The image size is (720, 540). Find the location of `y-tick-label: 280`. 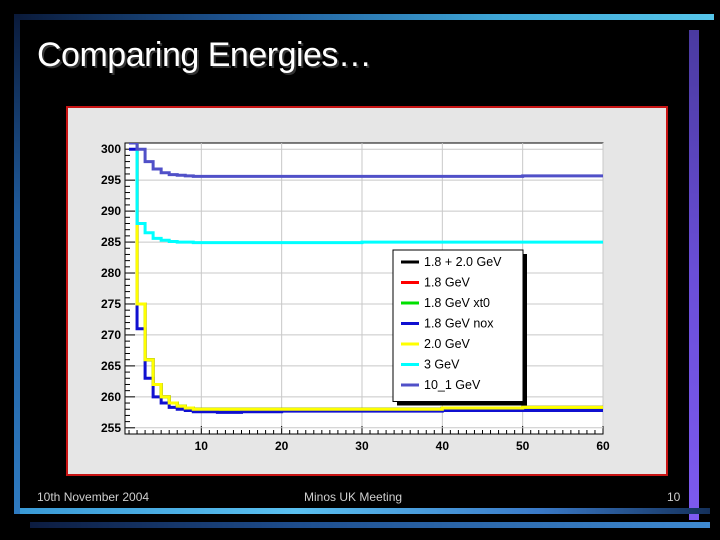

y-tick-label: 280 is located at coordinates (111, 273).